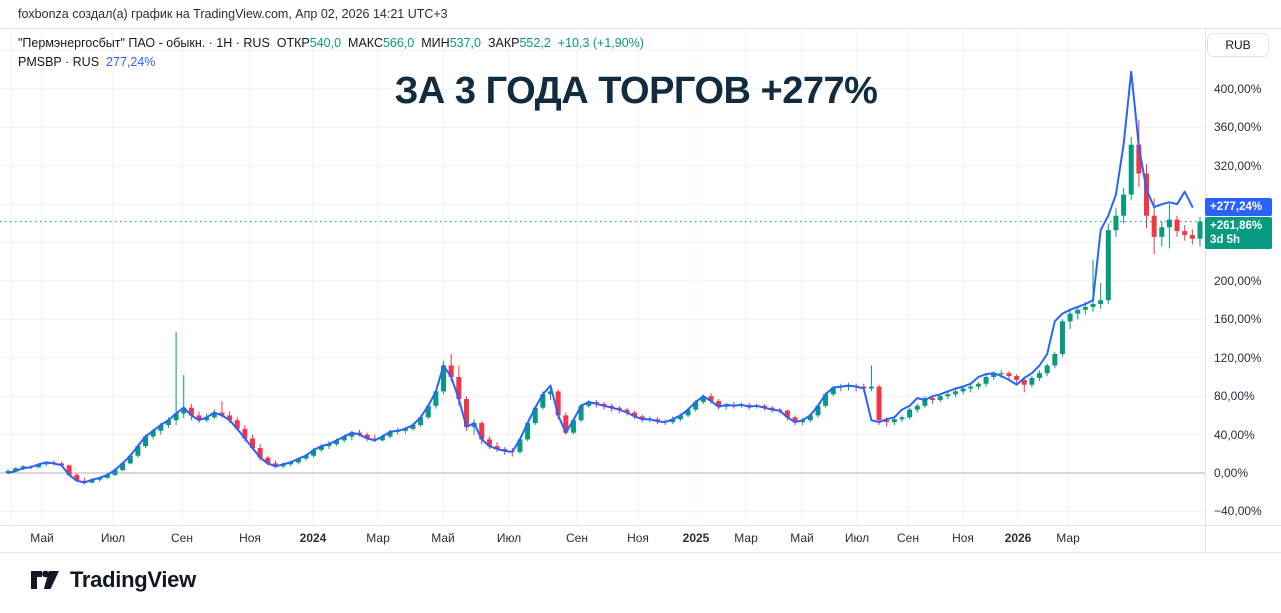 The width and height of the screenshot is (1281, 613). Describe the element at coordinates (503, 43) in the screenshot. I see `close-label: ЗАКР` at that location.